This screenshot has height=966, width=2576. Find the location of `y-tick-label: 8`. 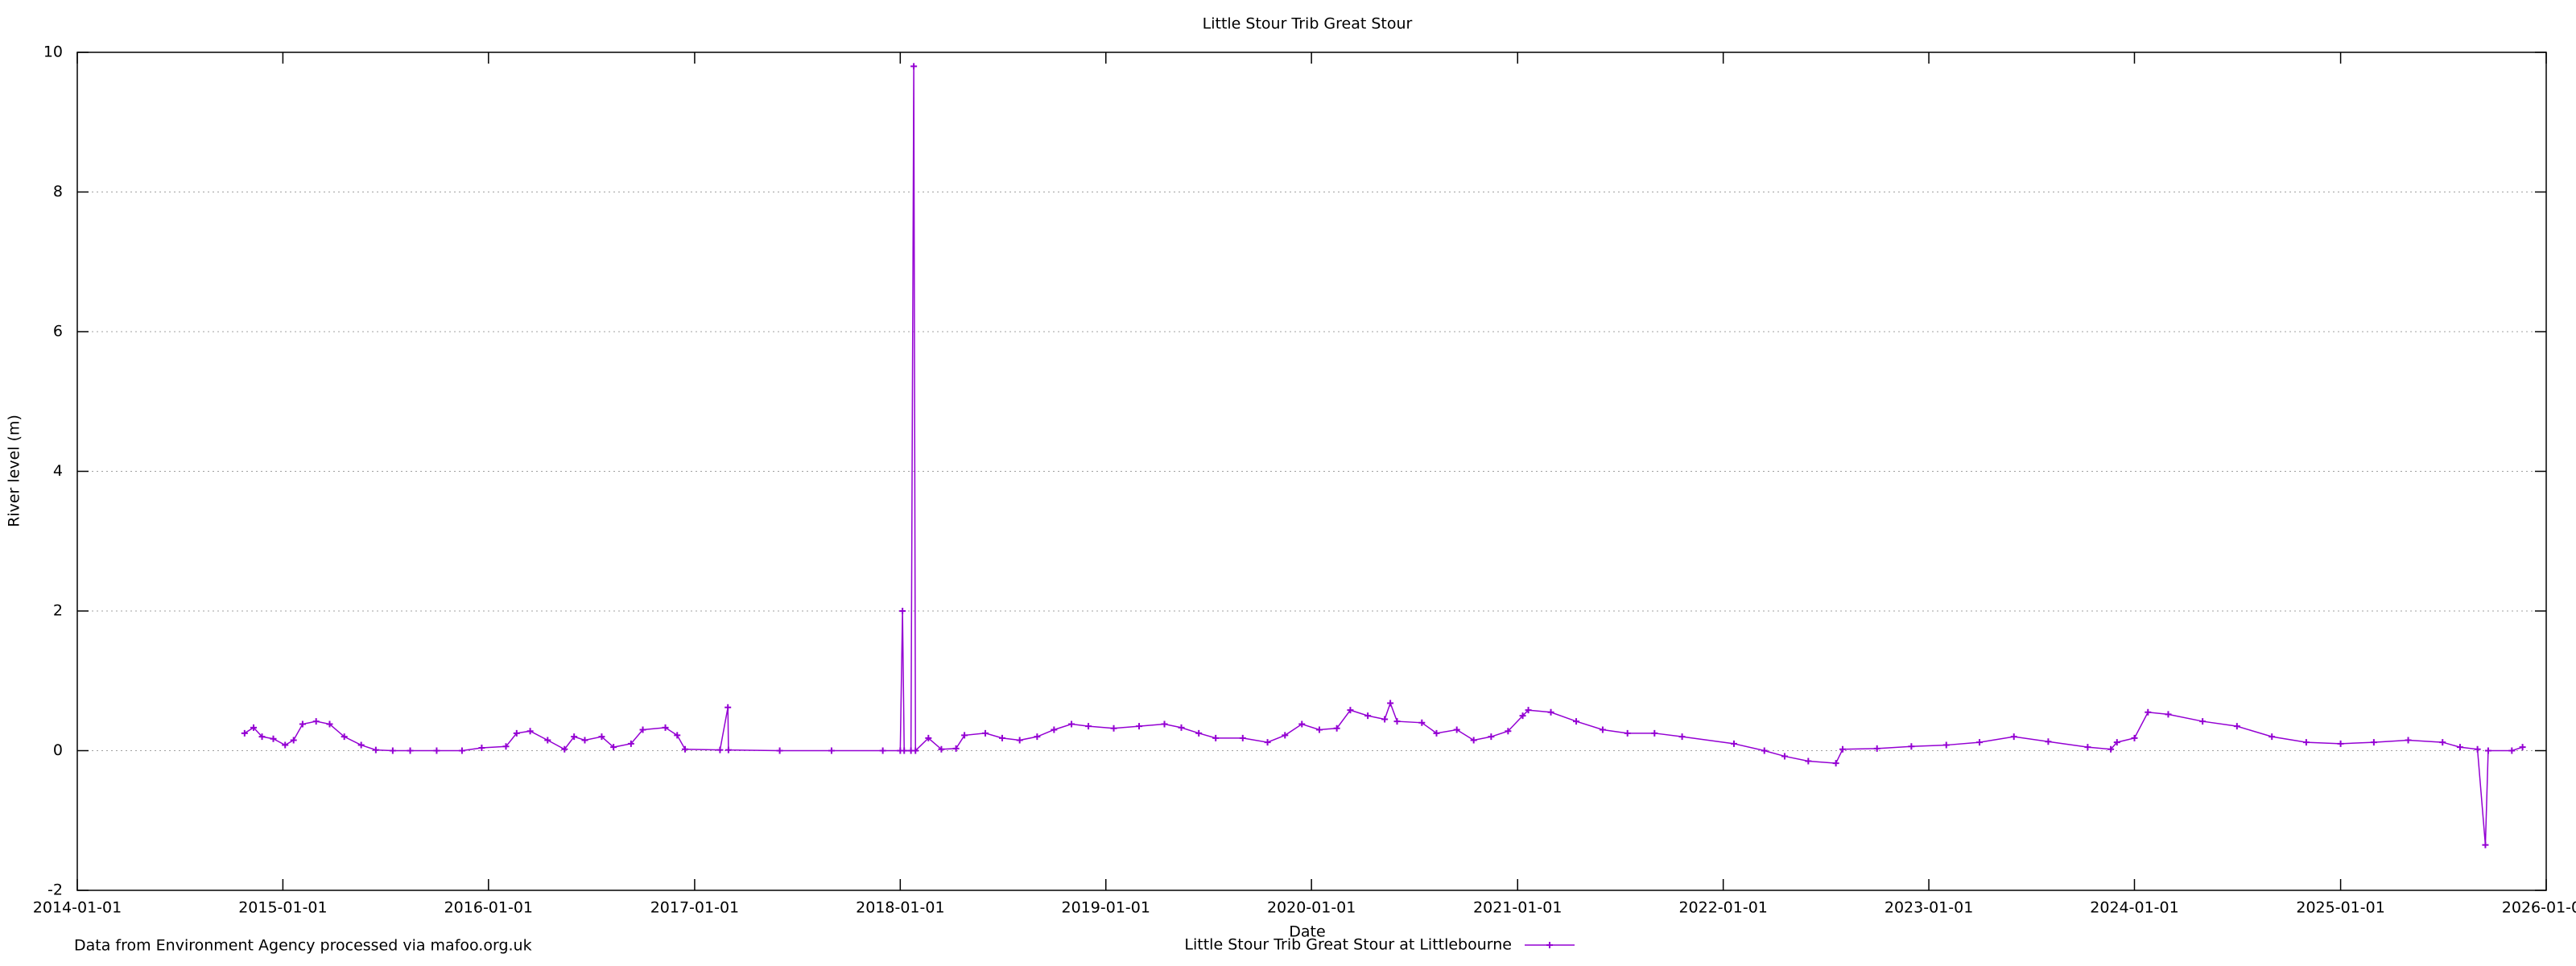

y-tick-label: 8 is located at coordinates (58, 191).